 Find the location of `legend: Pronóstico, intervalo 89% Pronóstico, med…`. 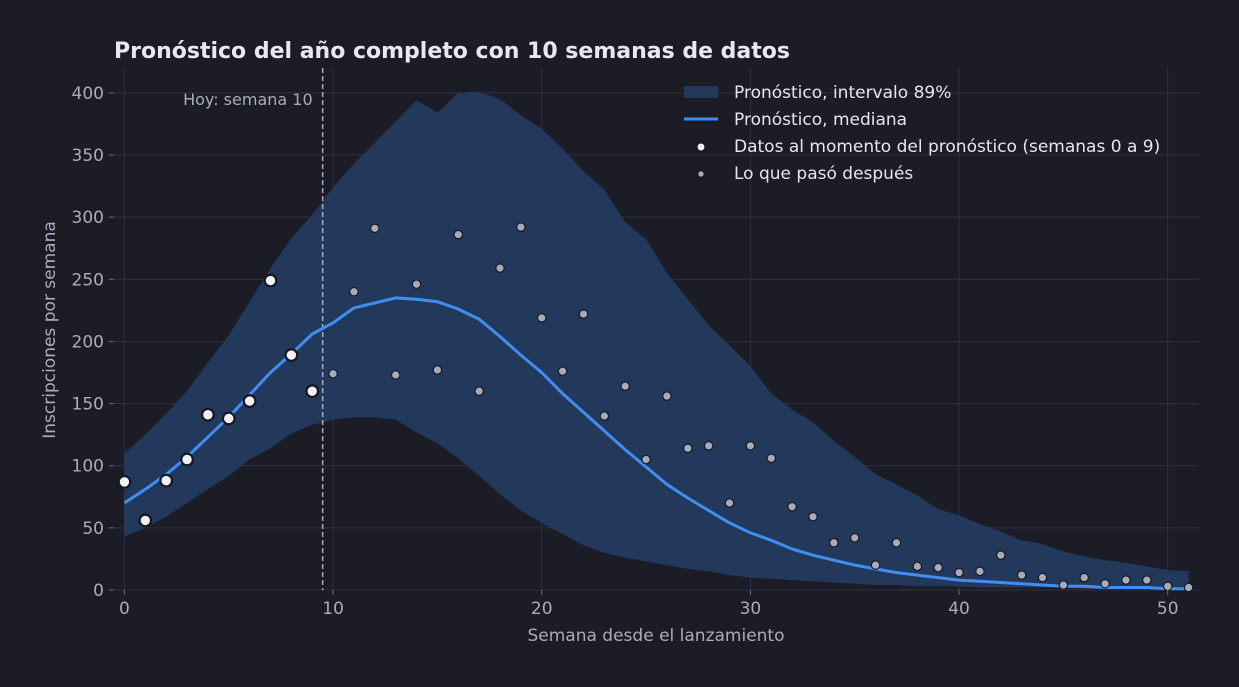

legend: Pronóstico, intervalo 89% Pronóstico, med… is located at coordinates (922, 133).